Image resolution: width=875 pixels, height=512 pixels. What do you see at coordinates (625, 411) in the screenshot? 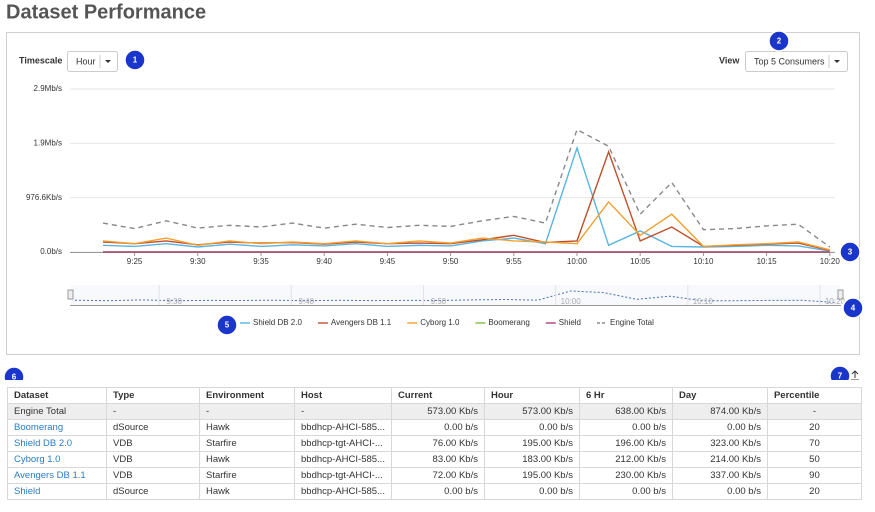
I see `table-cell: 638.00 Kb/s` at bounding box center [625, 411].